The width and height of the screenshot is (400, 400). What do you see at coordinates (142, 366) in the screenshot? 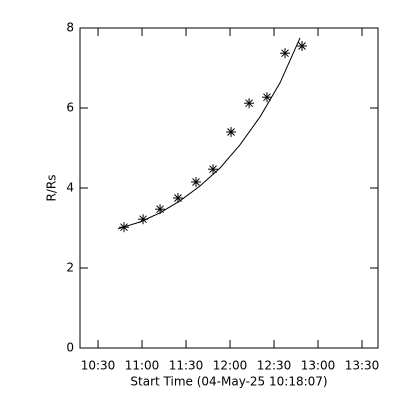
I see `x-tick-label: 11:00` at bounding box center [142, 366].